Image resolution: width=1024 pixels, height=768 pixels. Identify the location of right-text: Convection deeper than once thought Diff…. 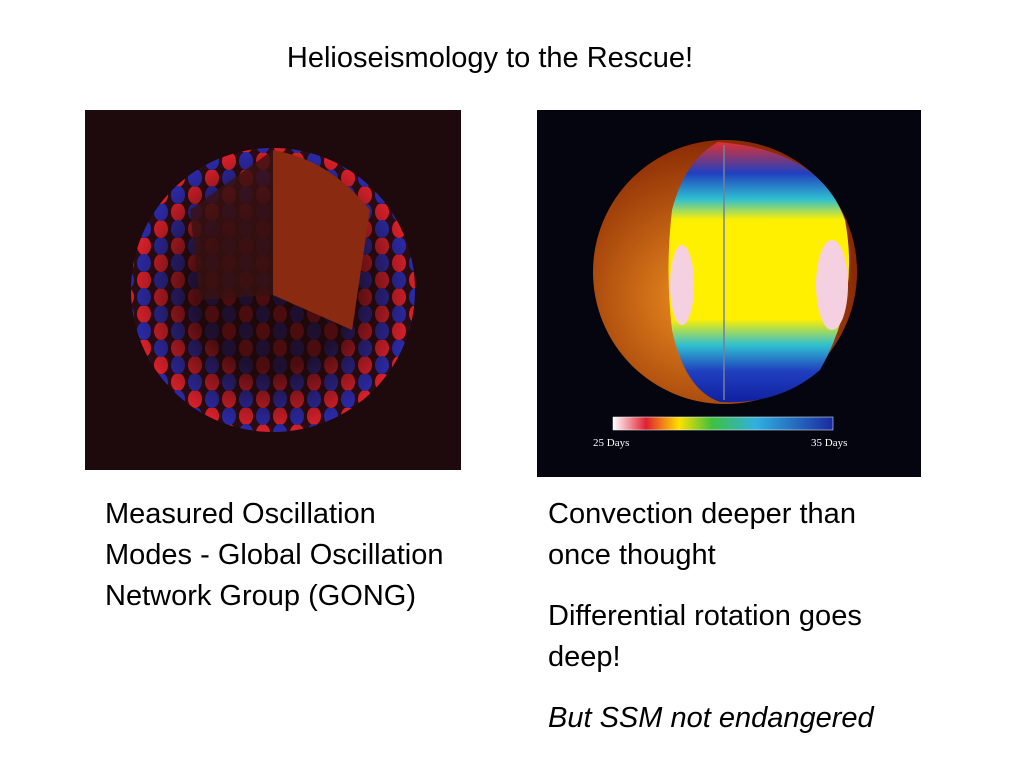
(737, 626).